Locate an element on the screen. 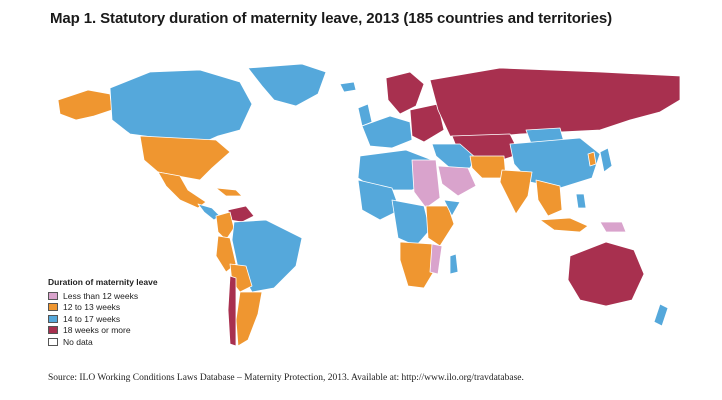 The image size is (722, 400). region-western-europe is located at coordinates (387, 132).